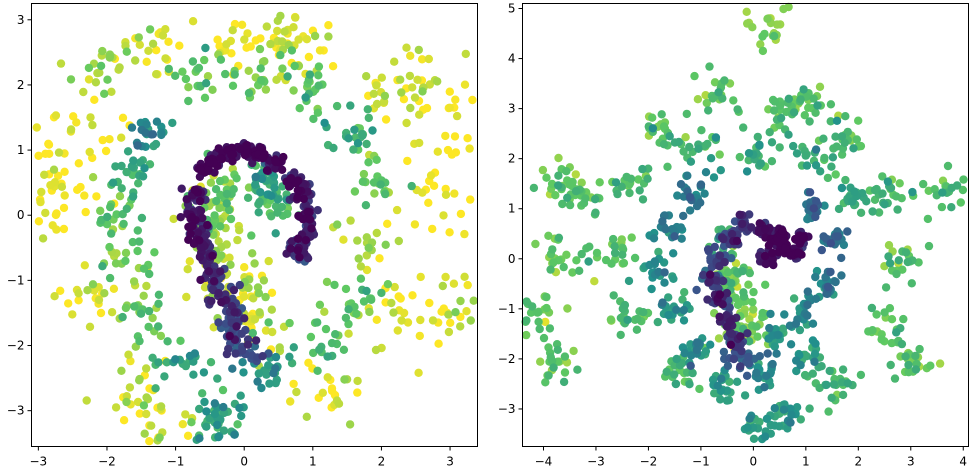 The height and width of the screenshot is (472, 972). What do you see at coordinates (21, 215) in the screenshot?
I see `y-tick-label: 0` at bounding box center [21, 215].